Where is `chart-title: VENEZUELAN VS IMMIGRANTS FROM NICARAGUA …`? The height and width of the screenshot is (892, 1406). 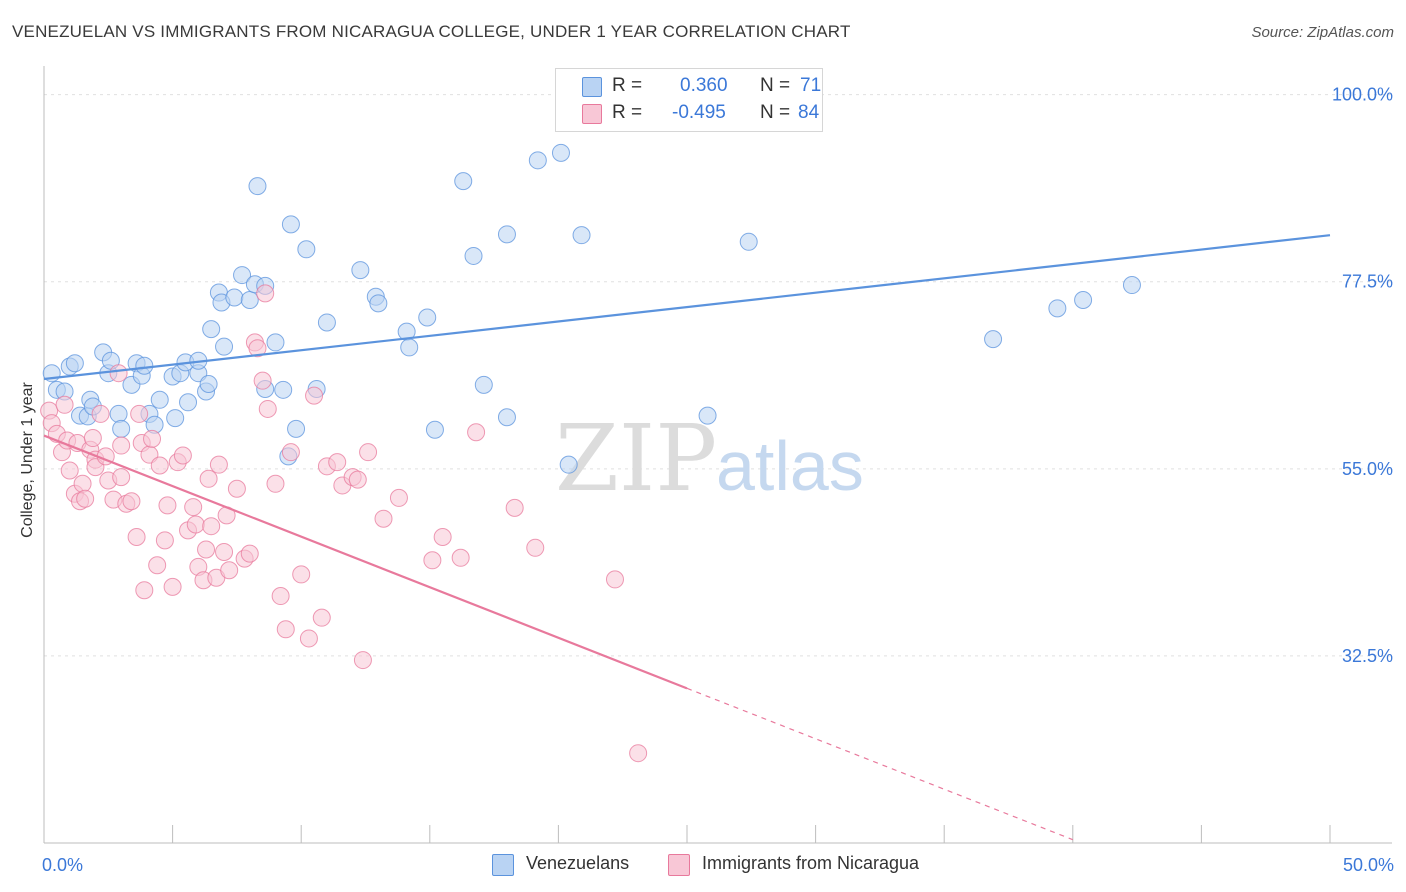
chart-title: VENEZUELAN VS IMMIGRANTS FROM NICARAGUA … is located at coordinates (431, 31).